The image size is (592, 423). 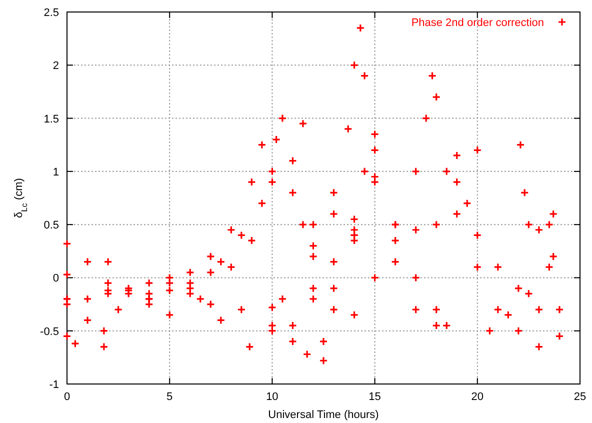 What do you see at coordinates (55, 278) in the screenshot?
I see `y-tick-label: 0` at bounding box center [55, 278].